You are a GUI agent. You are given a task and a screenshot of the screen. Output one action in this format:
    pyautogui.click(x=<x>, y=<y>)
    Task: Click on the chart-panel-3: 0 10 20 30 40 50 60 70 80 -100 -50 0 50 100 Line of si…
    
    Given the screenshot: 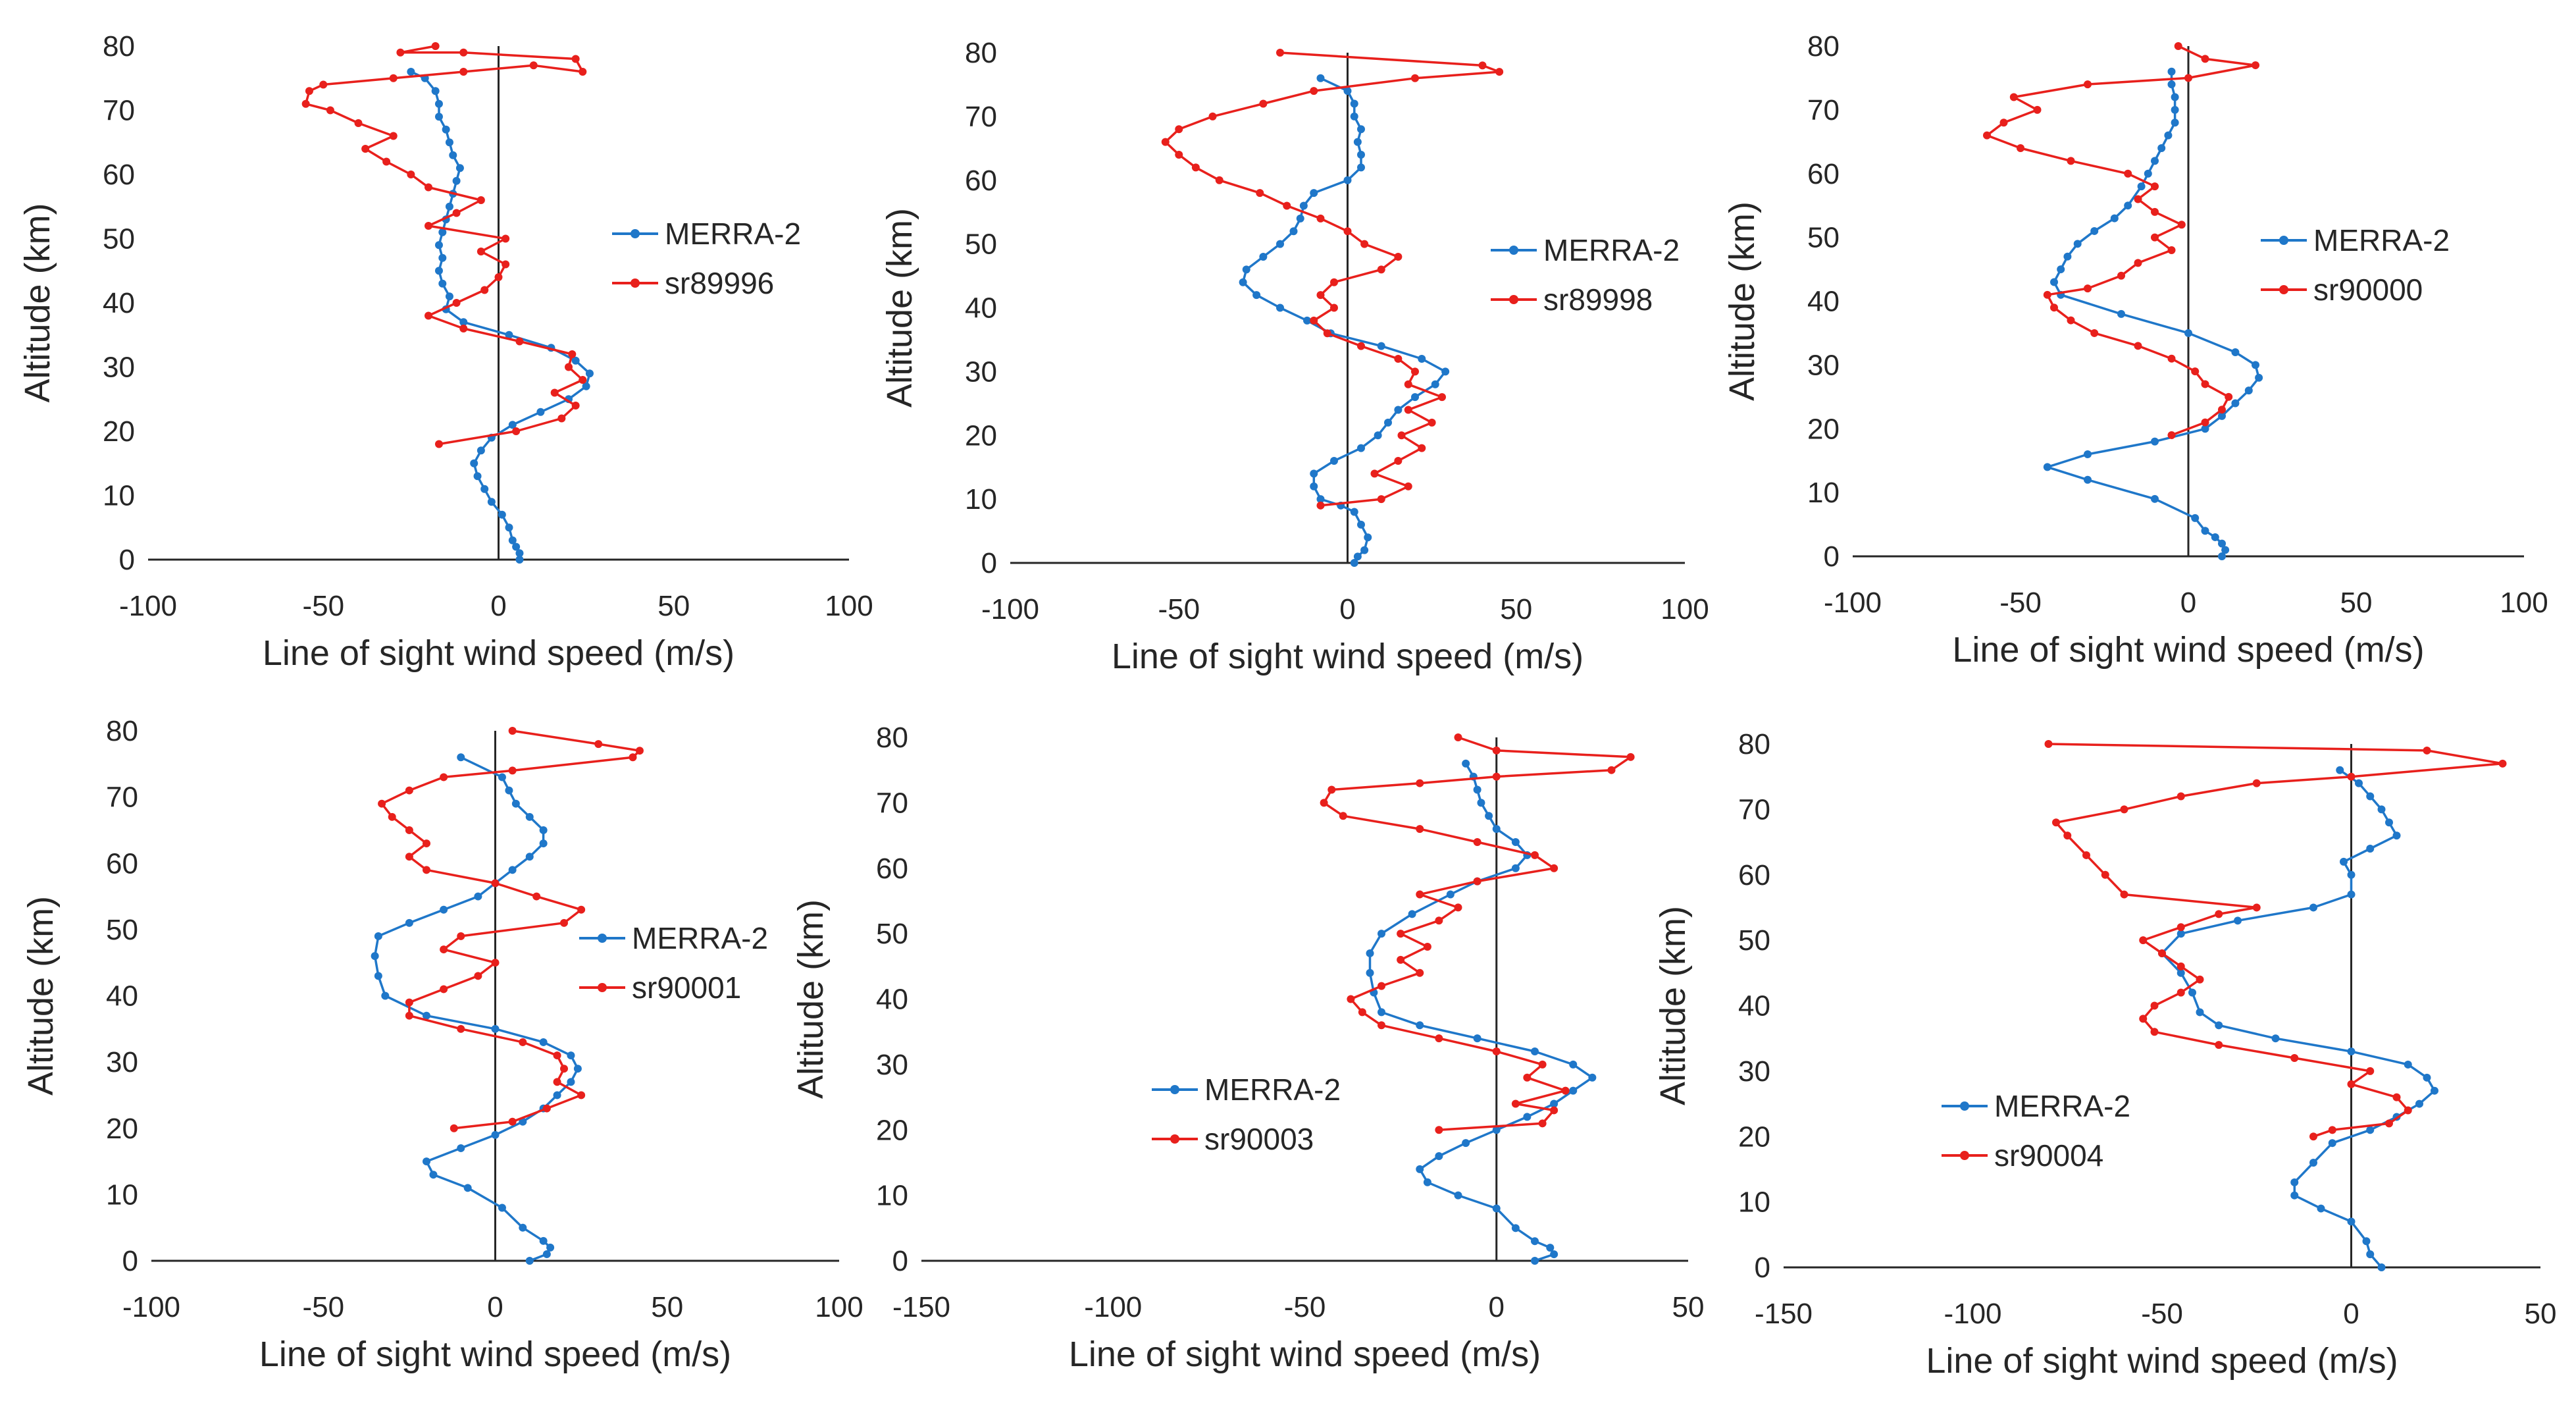 What is the action you would take?
    pyautogui.click(x=2135, y=350)
    